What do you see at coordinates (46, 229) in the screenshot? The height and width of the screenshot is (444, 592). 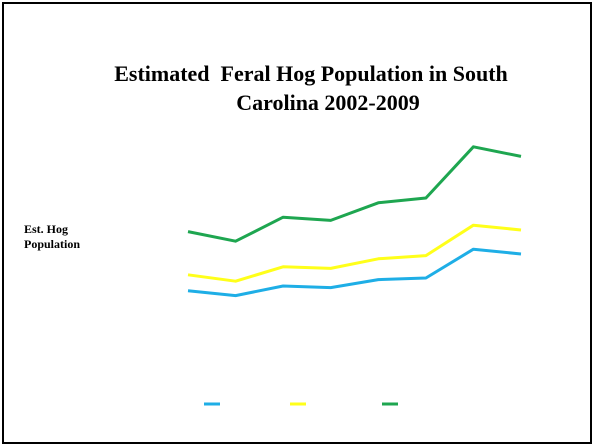 I see `y-axis-label-line-1: Est. Hog` at bounding box center [46, 229].